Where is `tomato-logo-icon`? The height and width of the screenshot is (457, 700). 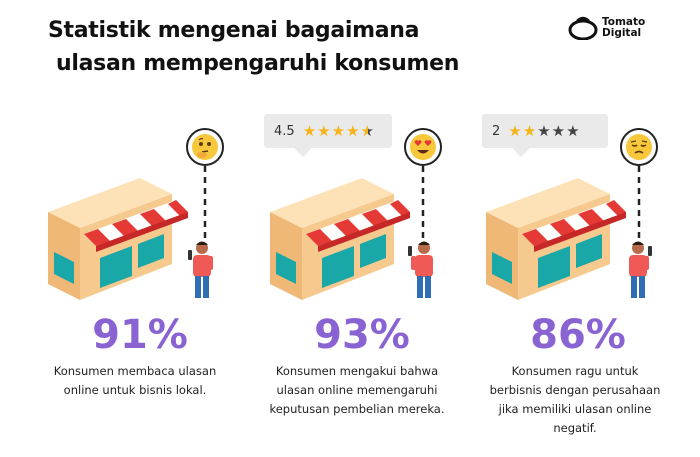
tomato-logo-icon is located at coordinates (583, 28).